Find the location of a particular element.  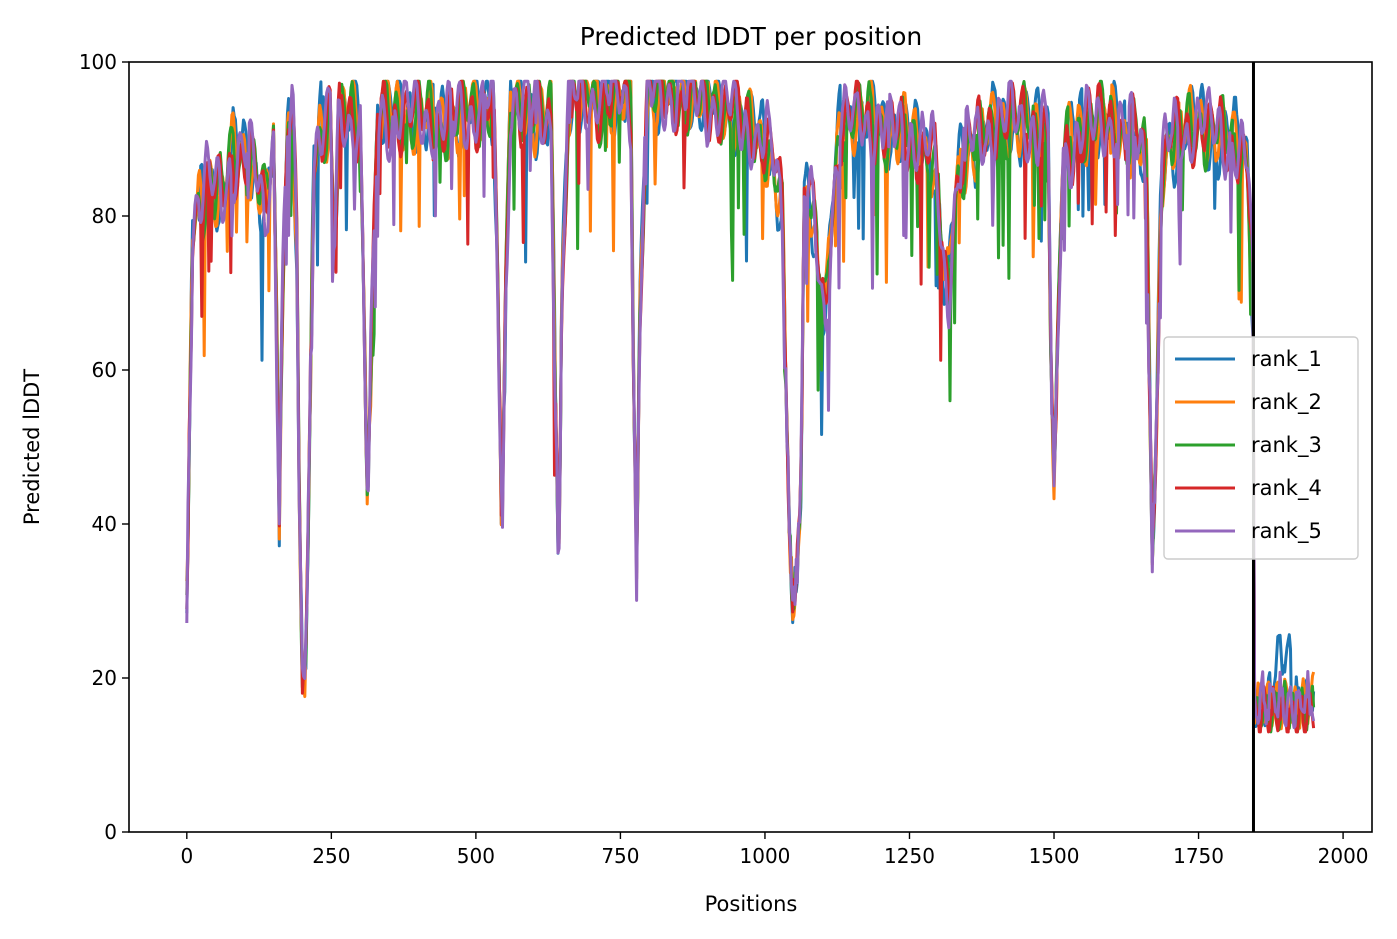

legend-box is located at coordinates (1261, 448).